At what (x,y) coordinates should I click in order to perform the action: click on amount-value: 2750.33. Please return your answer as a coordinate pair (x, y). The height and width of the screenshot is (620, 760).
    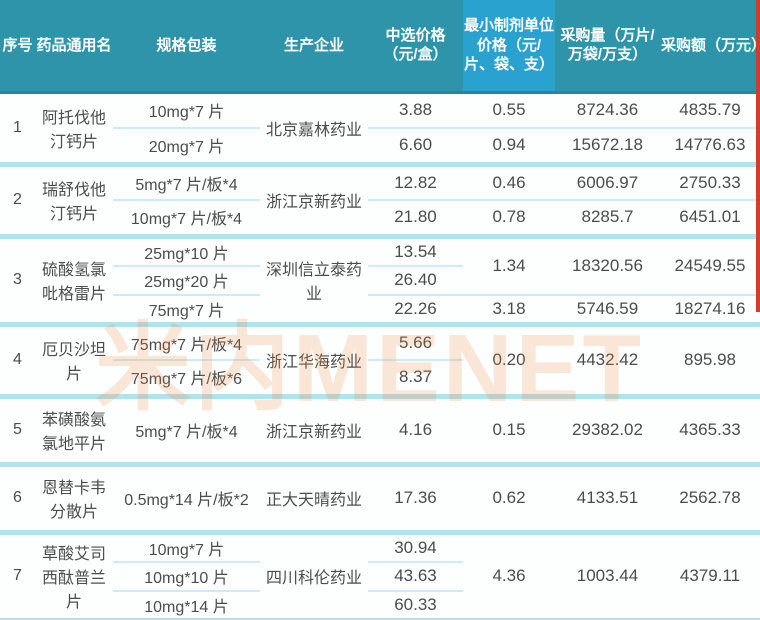
    Looking at the image, I should click on (710, 182).